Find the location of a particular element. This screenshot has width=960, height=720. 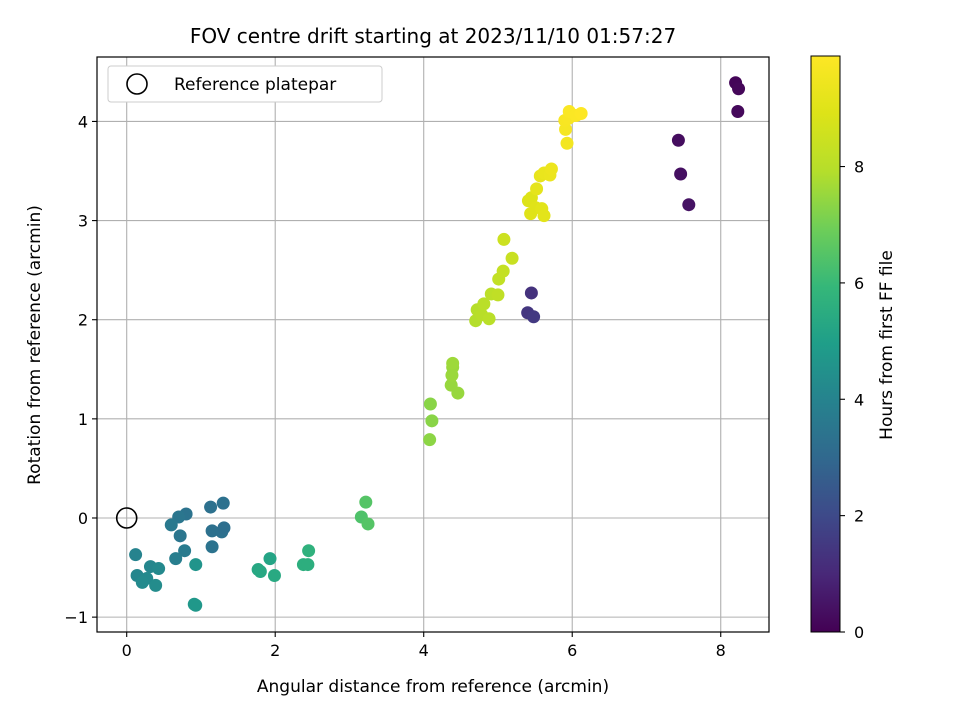

y-tick-label: 1 is located at coordinates (83, 419).